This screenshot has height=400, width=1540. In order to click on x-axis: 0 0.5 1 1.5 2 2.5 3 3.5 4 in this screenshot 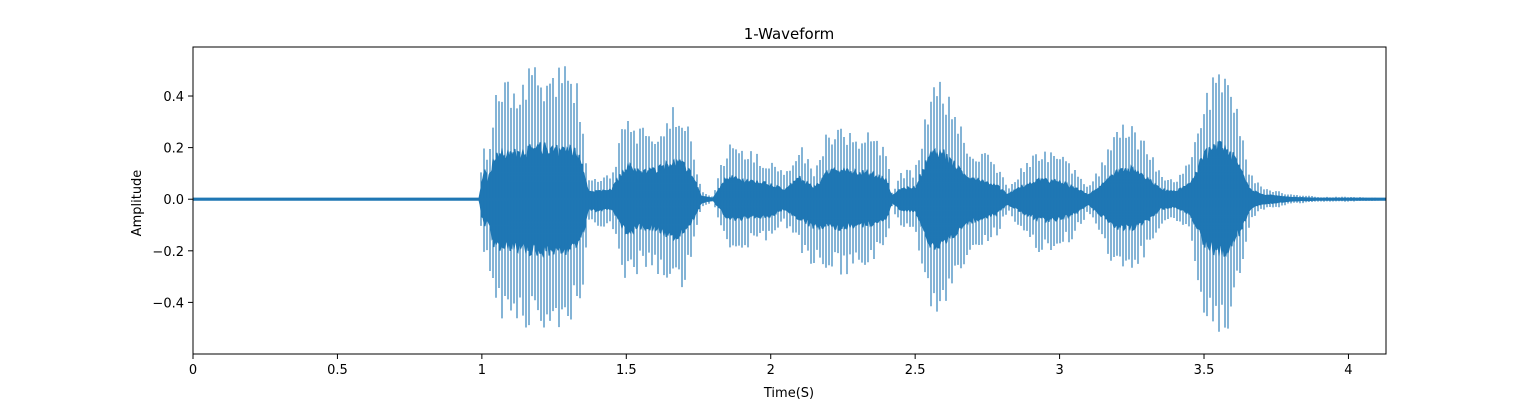, I will do `click(771, 366)`.